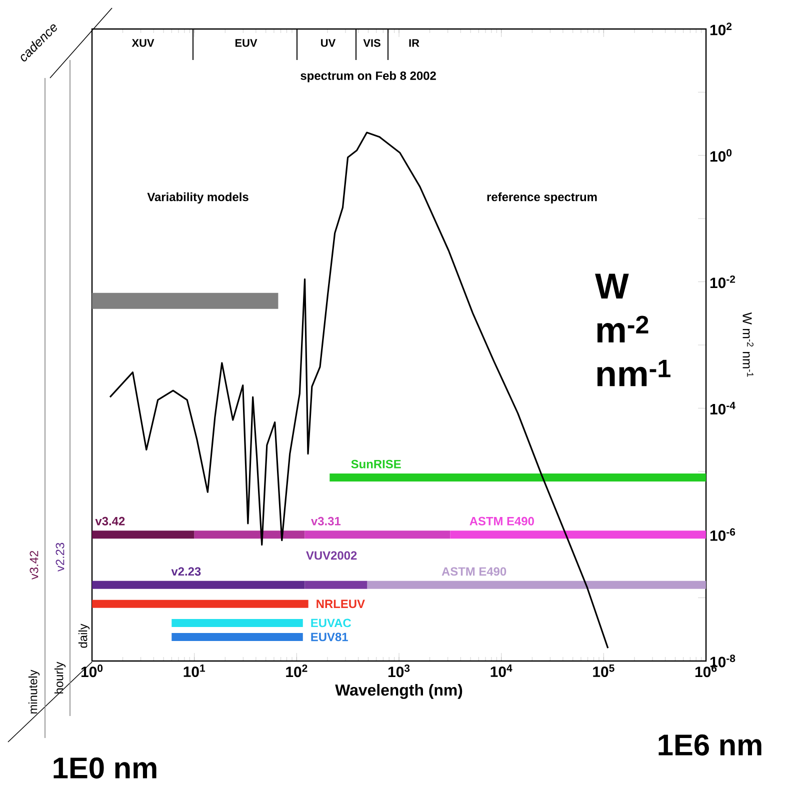 This screenshot has height=789, width=805. Describe the element at coordinates (748, 344) in the screenshot. I see `y-axis-title: W m$^{-2}$ nm$^{-1}$` at that location.